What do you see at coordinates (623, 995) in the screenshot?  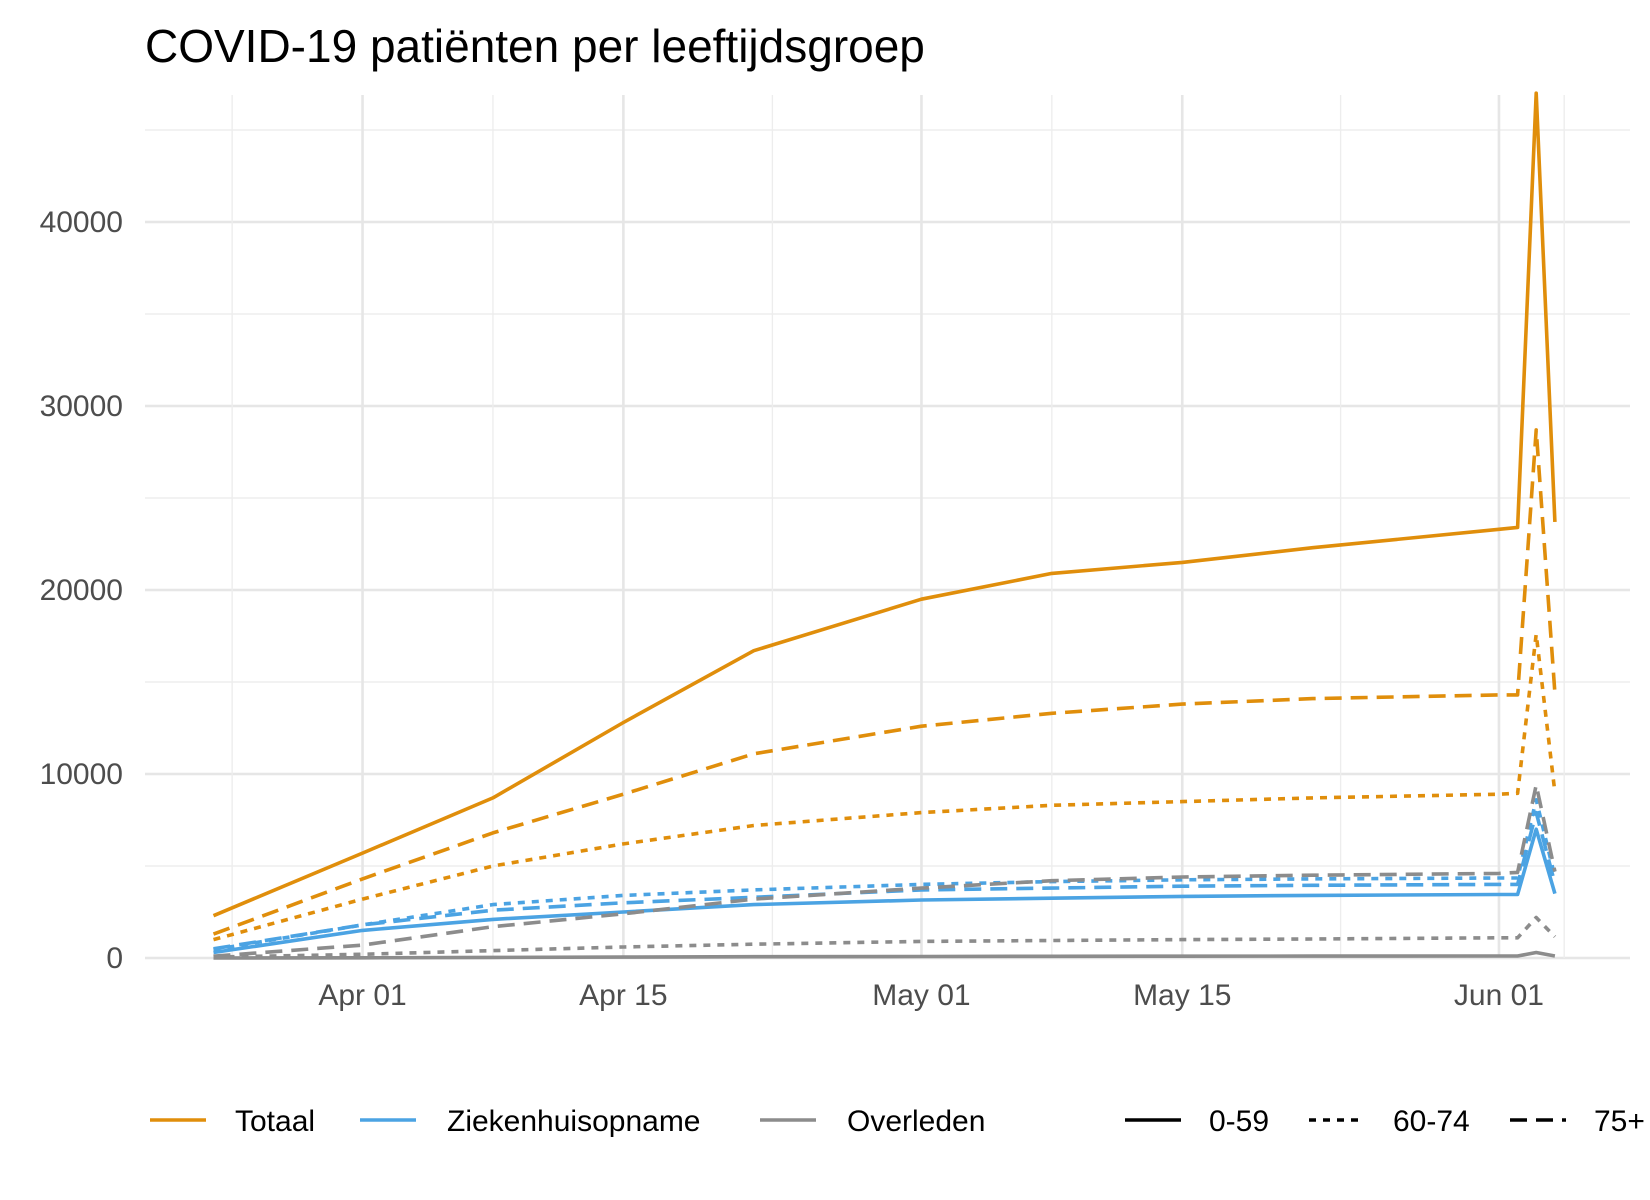 I see `x-tick-label: Apr 15` at bounding box center [623, 995].